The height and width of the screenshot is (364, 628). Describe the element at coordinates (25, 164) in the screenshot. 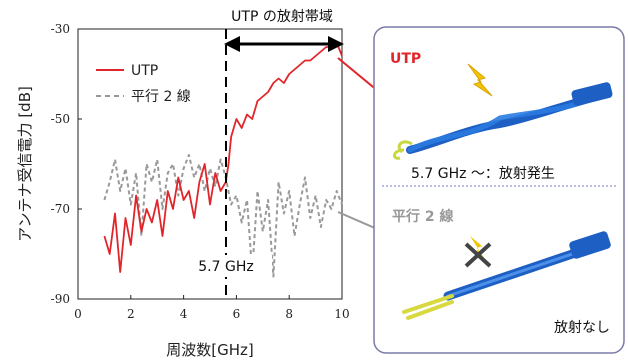

I see `y-axis-title: アンテナ受信電力 [dB]` at that location.